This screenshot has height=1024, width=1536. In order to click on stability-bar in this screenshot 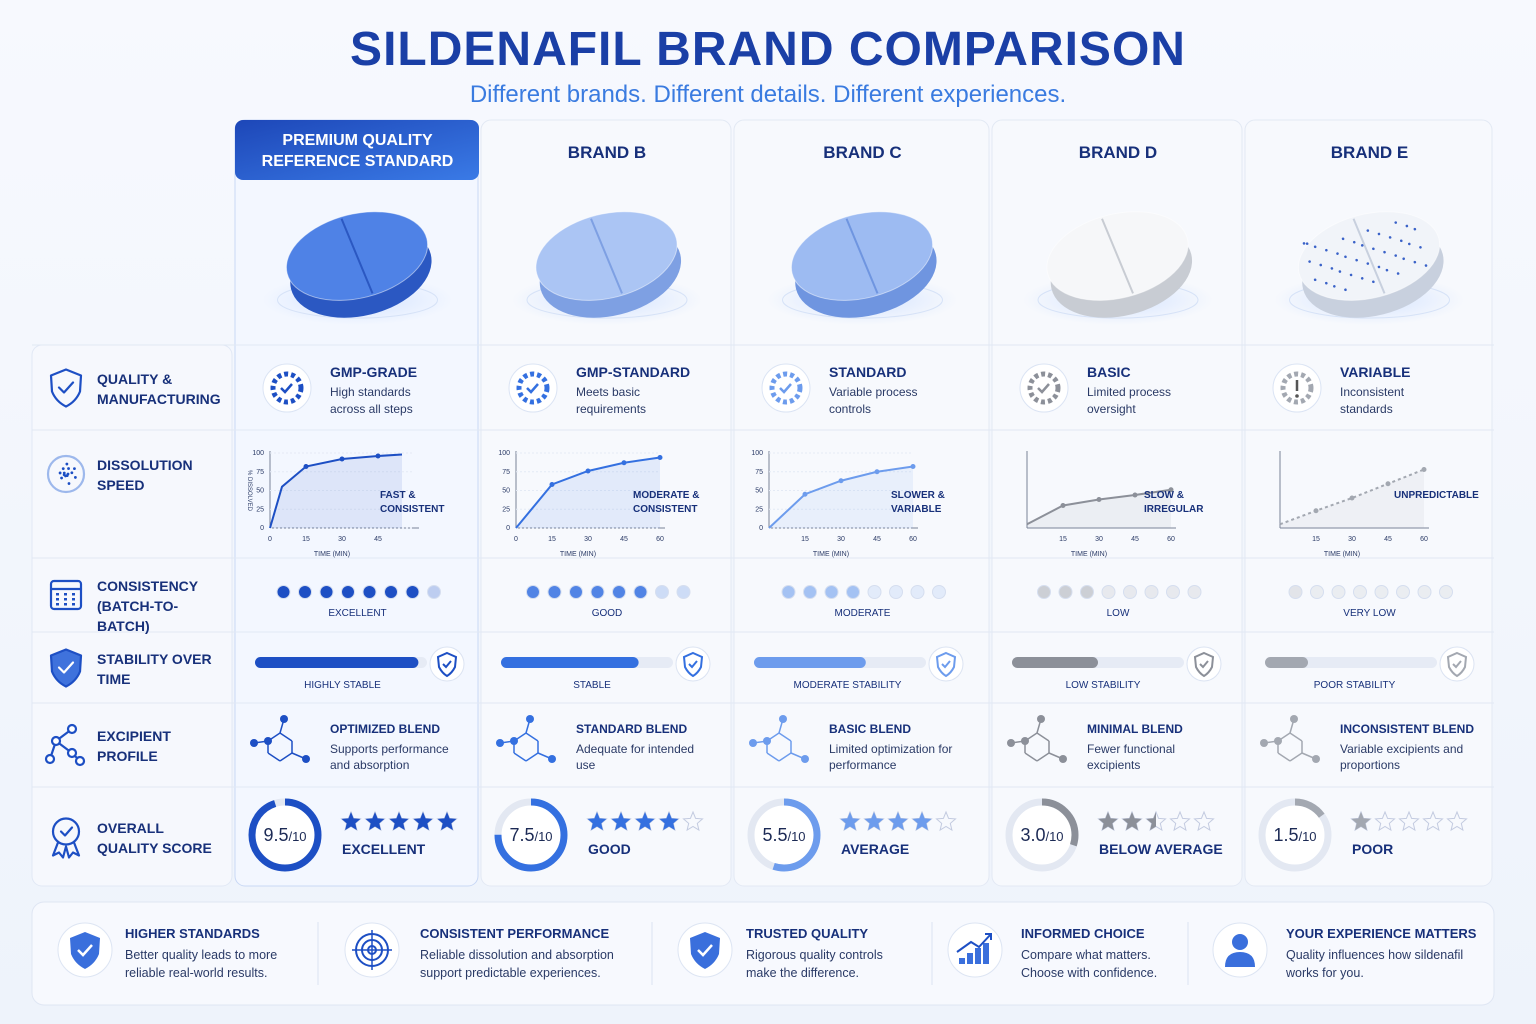, I will do `click(570, 662)`.